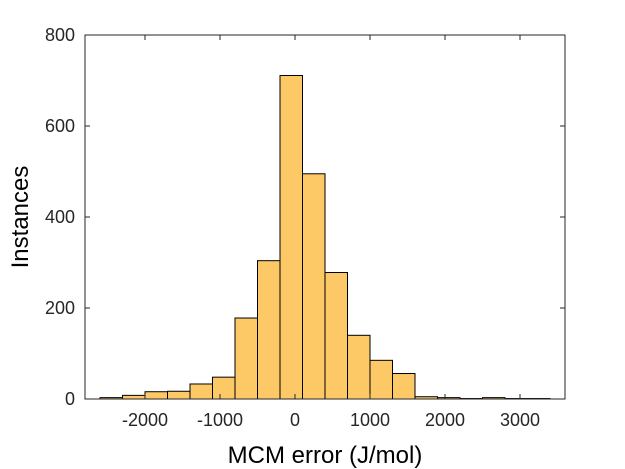 Image resolution: width=625 pixels, height=469 pixels. What do you see at coordinates (20, 217) in the screenshot?
I see `y-axis-label: Instances` at bounding box center [20, 217].